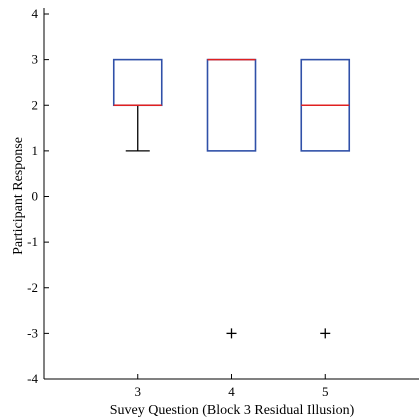 This screenshot has width=419, height=420. What do you see at coordinates (32, 287) in the screenshot?
I see `y-tick-label: -2` at bounding box center [32, 287].